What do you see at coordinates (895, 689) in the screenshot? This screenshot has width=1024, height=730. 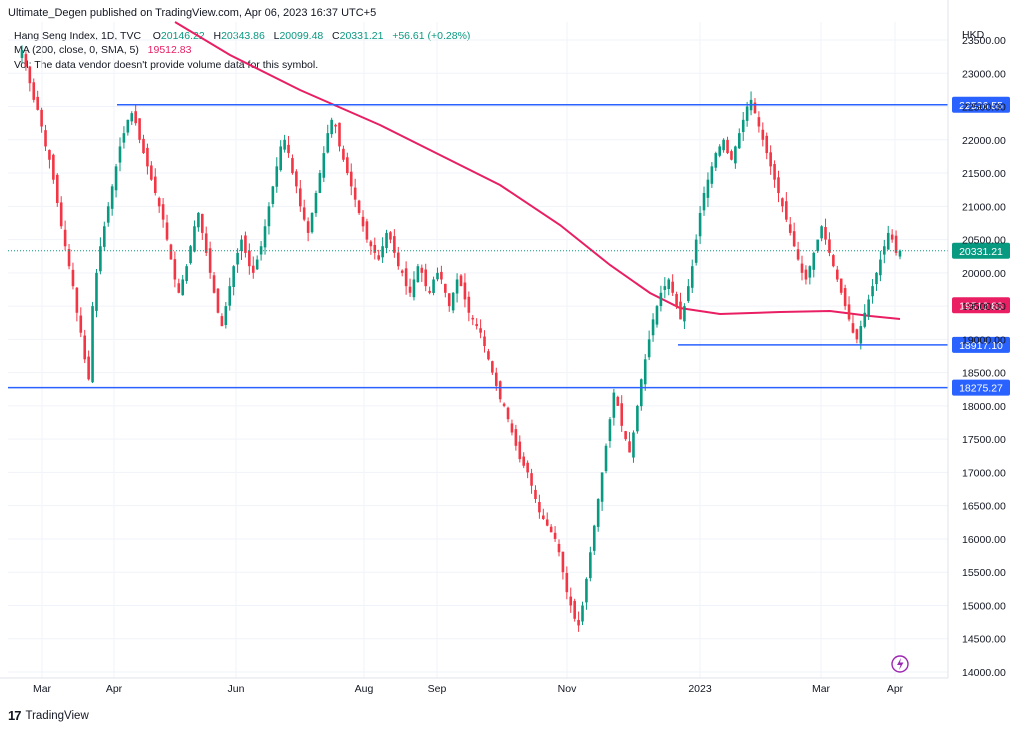 I see `x-tick-label: Apr` at bounding box center [895, 689].